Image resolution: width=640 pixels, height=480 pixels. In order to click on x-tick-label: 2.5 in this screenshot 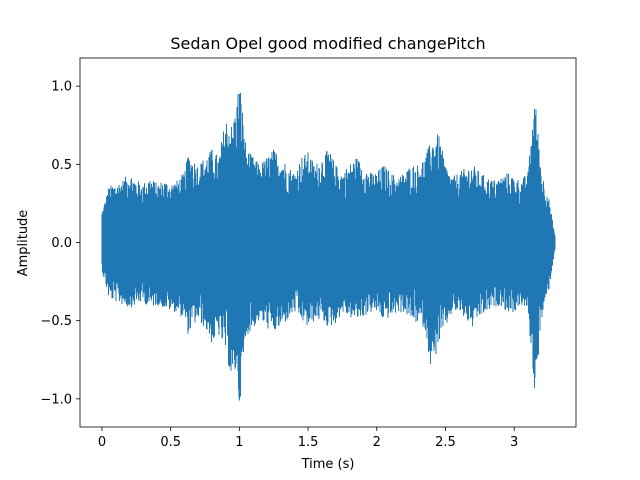, I will do `click(445, 442)`.